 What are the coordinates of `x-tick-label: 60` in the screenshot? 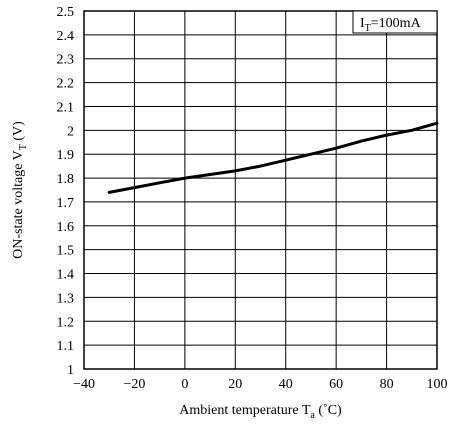 It's located at (336, 384).